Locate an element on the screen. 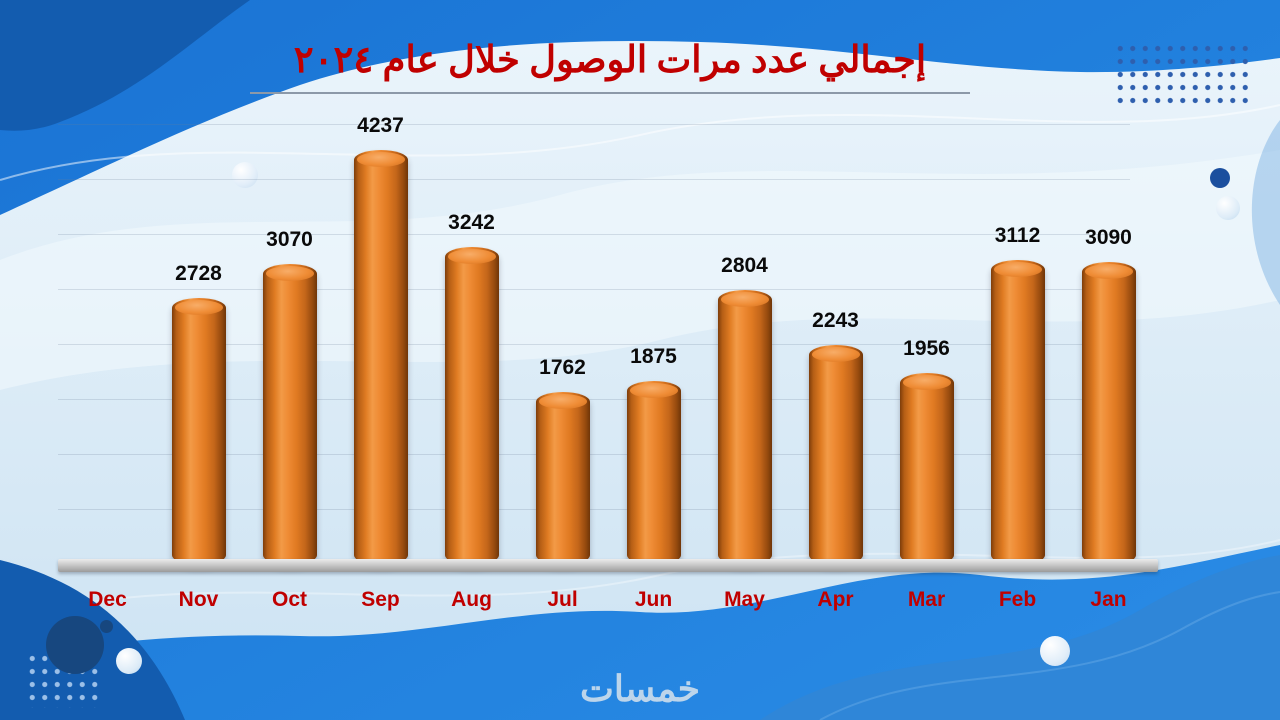  category-label-oct: Oct is located at coordinates (289, 599).